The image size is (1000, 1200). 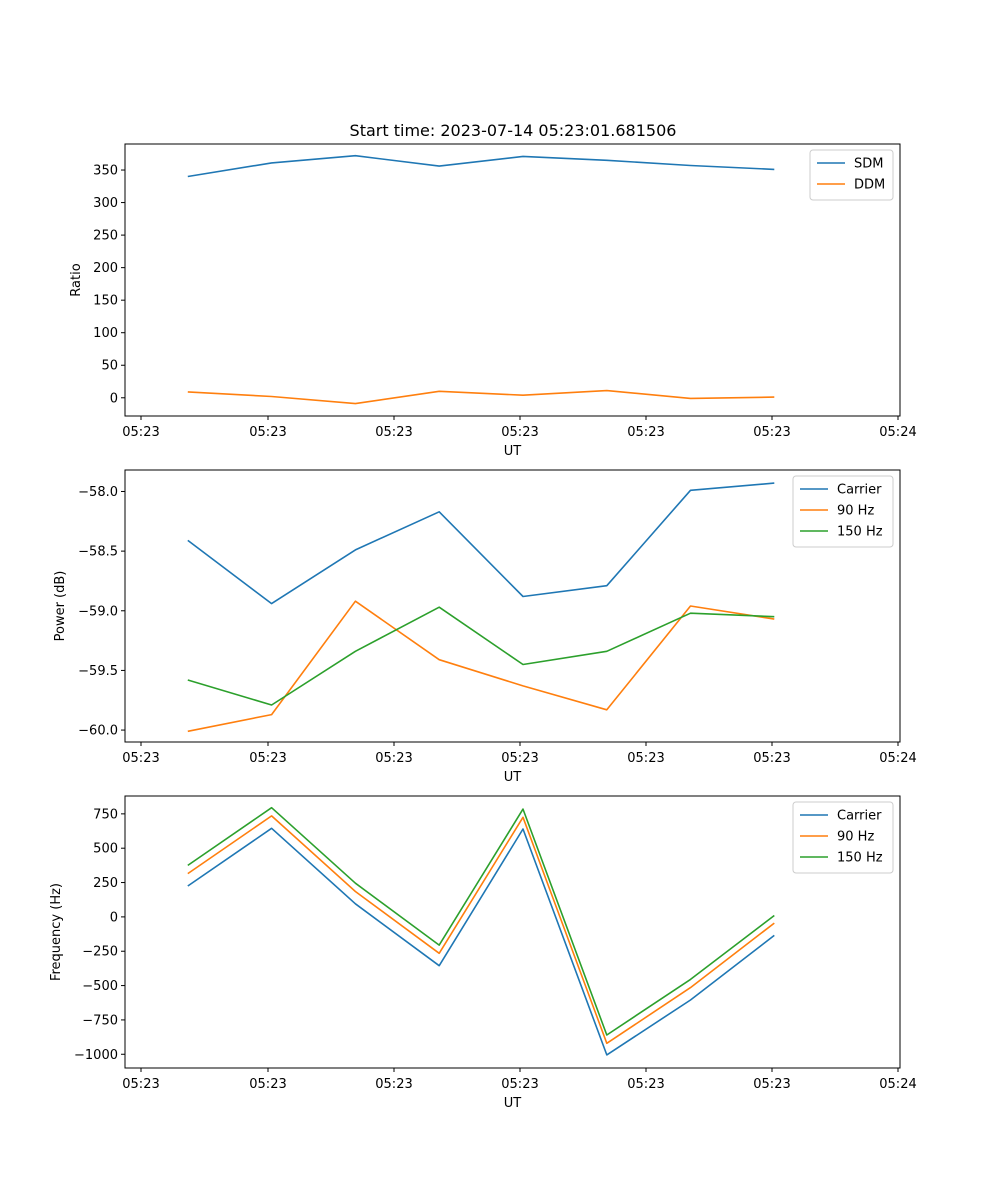 What do you see at coordinates (481, 397) in the screenshot?
I see `series-line-ddm` at bounding box center [481, 397].